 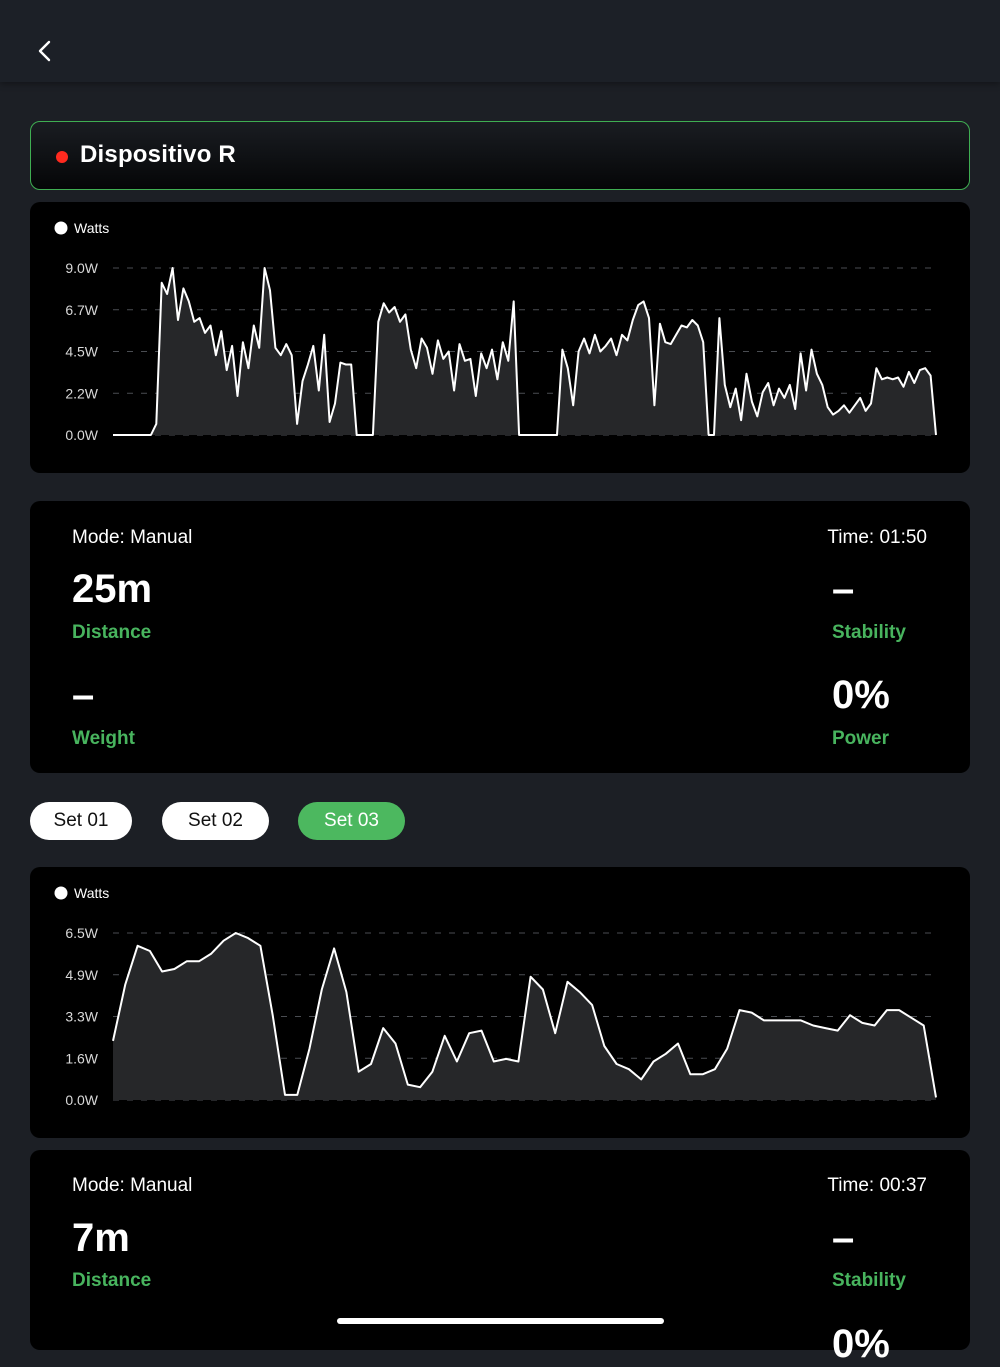 I want to click on power-chart-2-svg: Watts 6.5W 4.9W 3.3W 1.6W 0.0W, so click(x=495, y=996).